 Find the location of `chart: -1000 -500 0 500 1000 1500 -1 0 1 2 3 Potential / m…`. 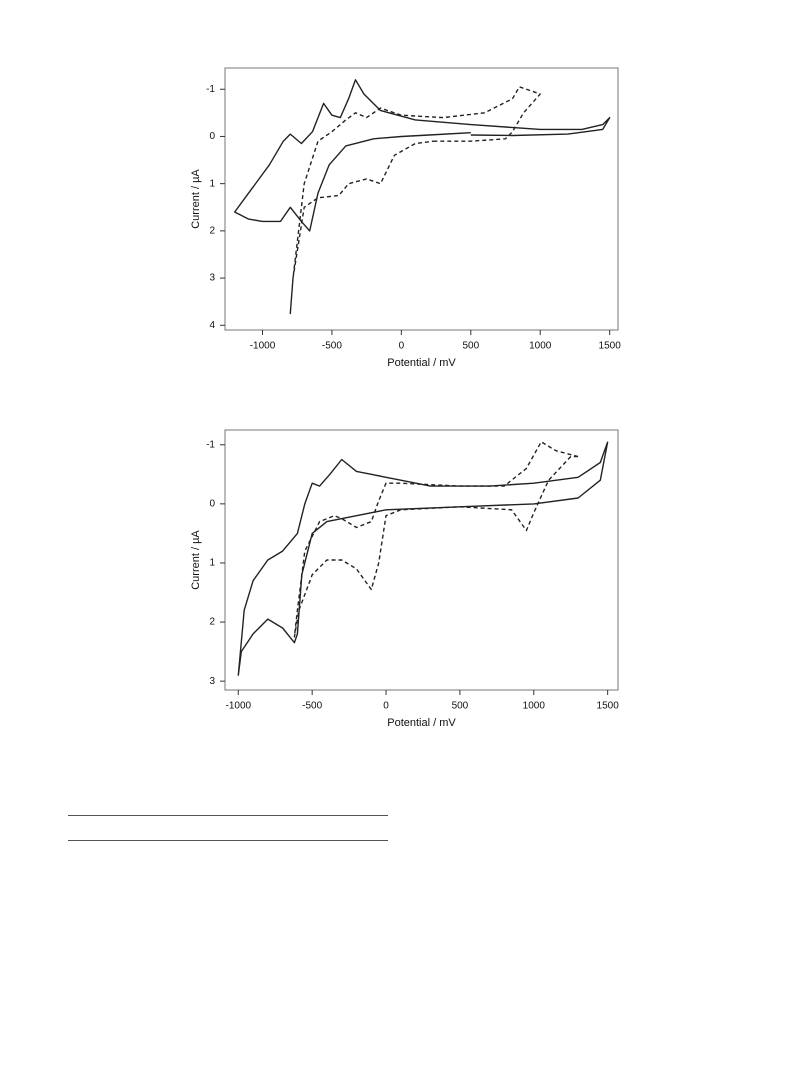

chart: -1000 -500 0 500 1000 1500 -1 0 1 2 3 Potential / m… is located at coordinates (405, 579).